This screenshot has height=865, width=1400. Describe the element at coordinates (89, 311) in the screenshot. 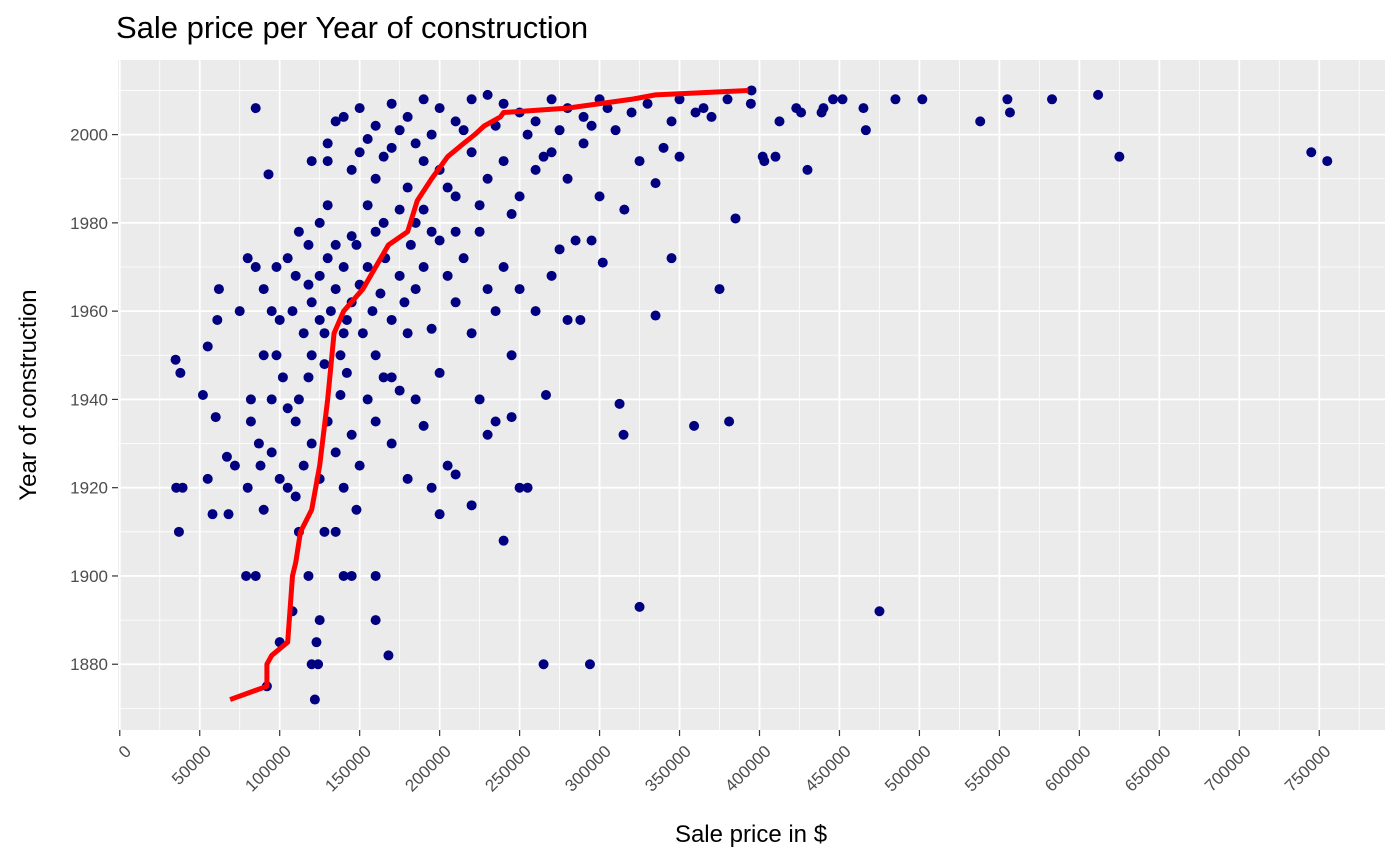

I see `y-tick-label: 1960` at that location.